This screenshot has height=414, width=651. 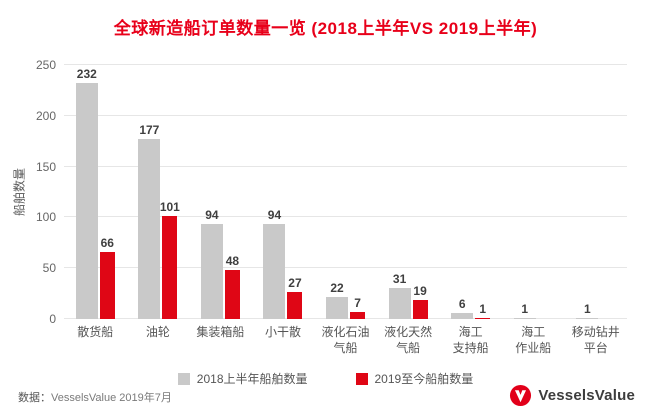 I want to click on legend-label-2019: 2019至今船舶数量, so click(x=424, y=379).